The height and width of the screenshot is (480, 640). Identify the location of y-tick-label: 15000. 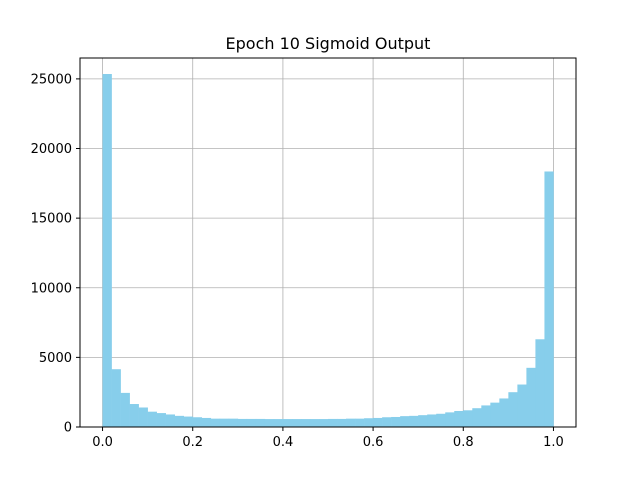
(51, 219).